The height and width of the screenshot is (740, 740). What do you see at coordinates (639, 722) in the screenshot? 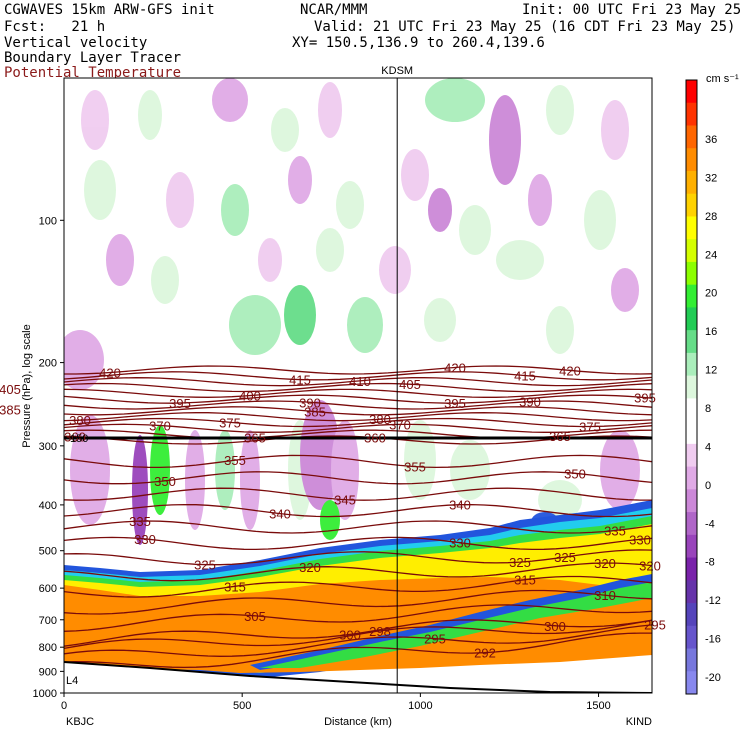
I see `right-station-label: KIND` at bounding box center [639, 722].